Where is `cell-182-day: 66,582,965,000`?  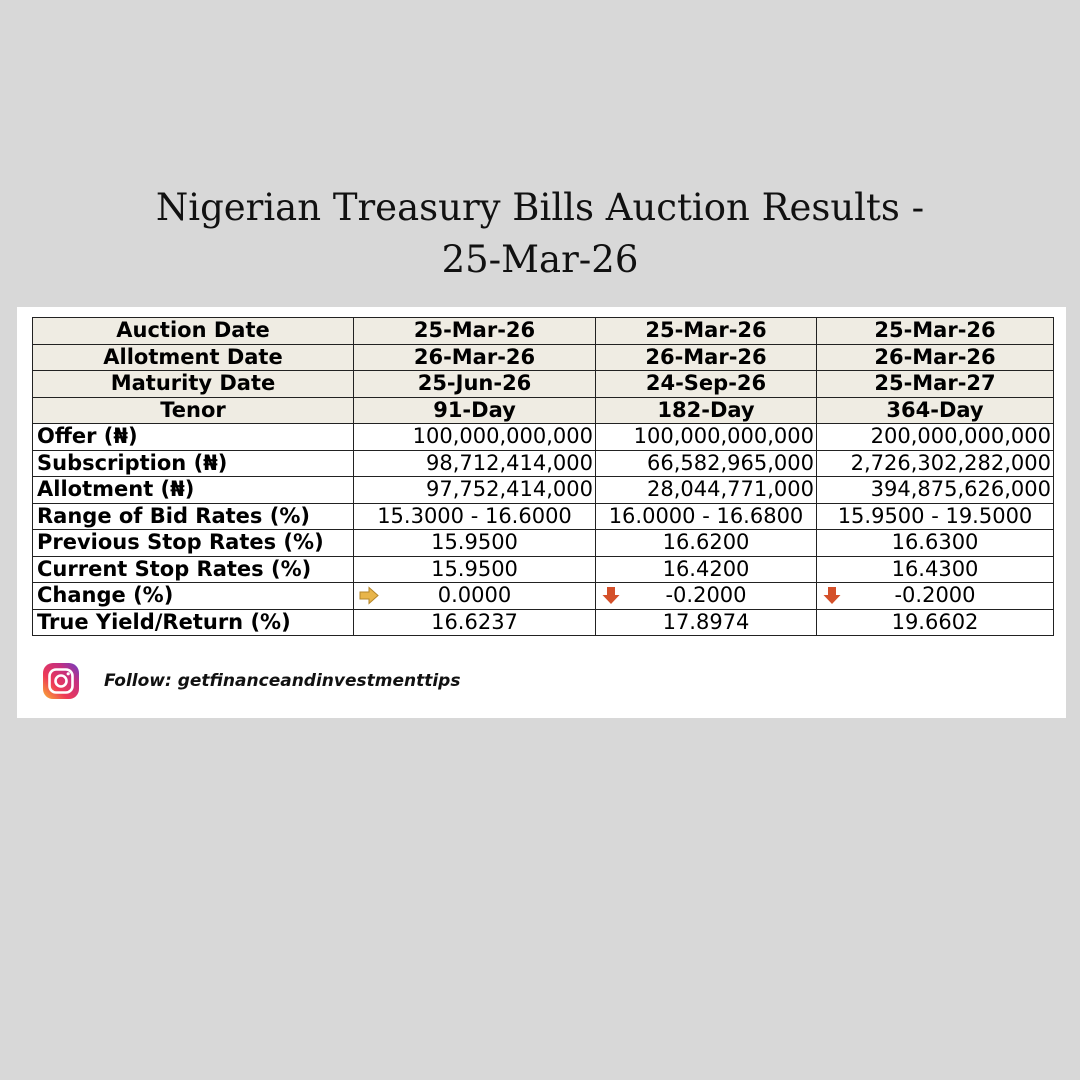
cell-182-day: 66,582,965,000 is located at coordinates (706, 463).